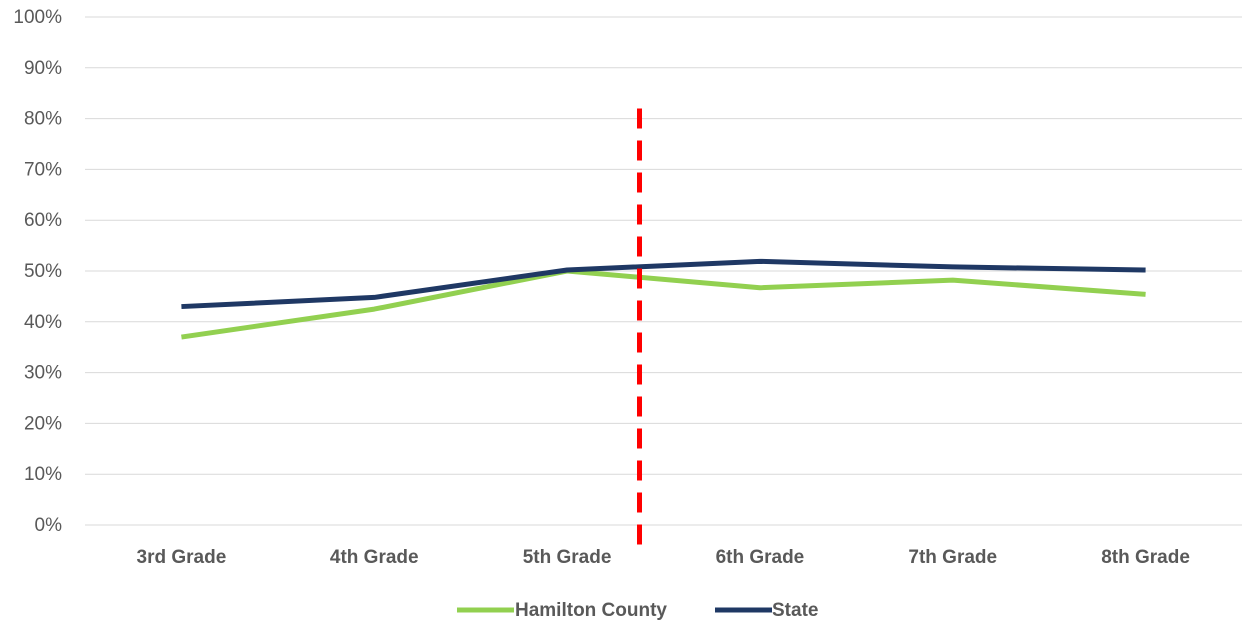  I want to click on y-tick-label: 100%, so click(37, 17).